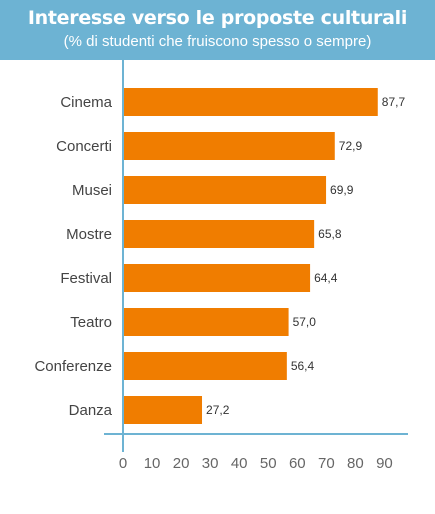  What do you see at coordinates (351, 146) in the screenshot?
I see `value-label: 72,9` at bounding box center [351, 146].